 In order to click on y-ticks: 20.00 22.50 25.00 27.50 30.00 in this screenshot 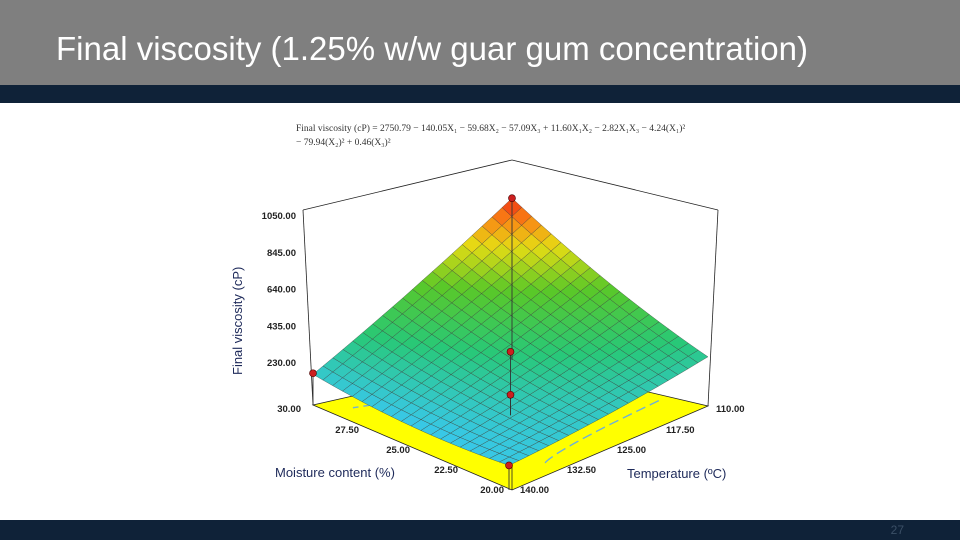, I will do `click(390, 450)`.